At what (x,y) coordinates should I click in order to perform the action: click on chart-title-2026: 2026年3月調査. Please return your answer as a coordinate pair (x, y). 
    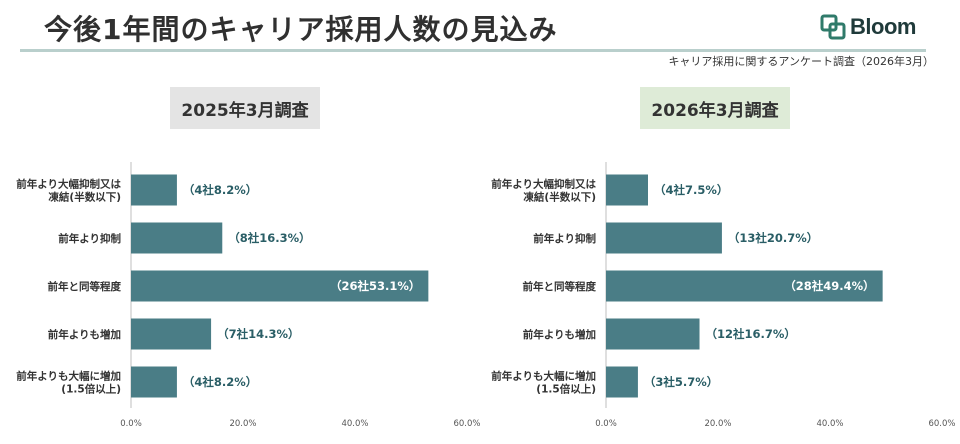
    Looking at the image, I should click on (715, 108).